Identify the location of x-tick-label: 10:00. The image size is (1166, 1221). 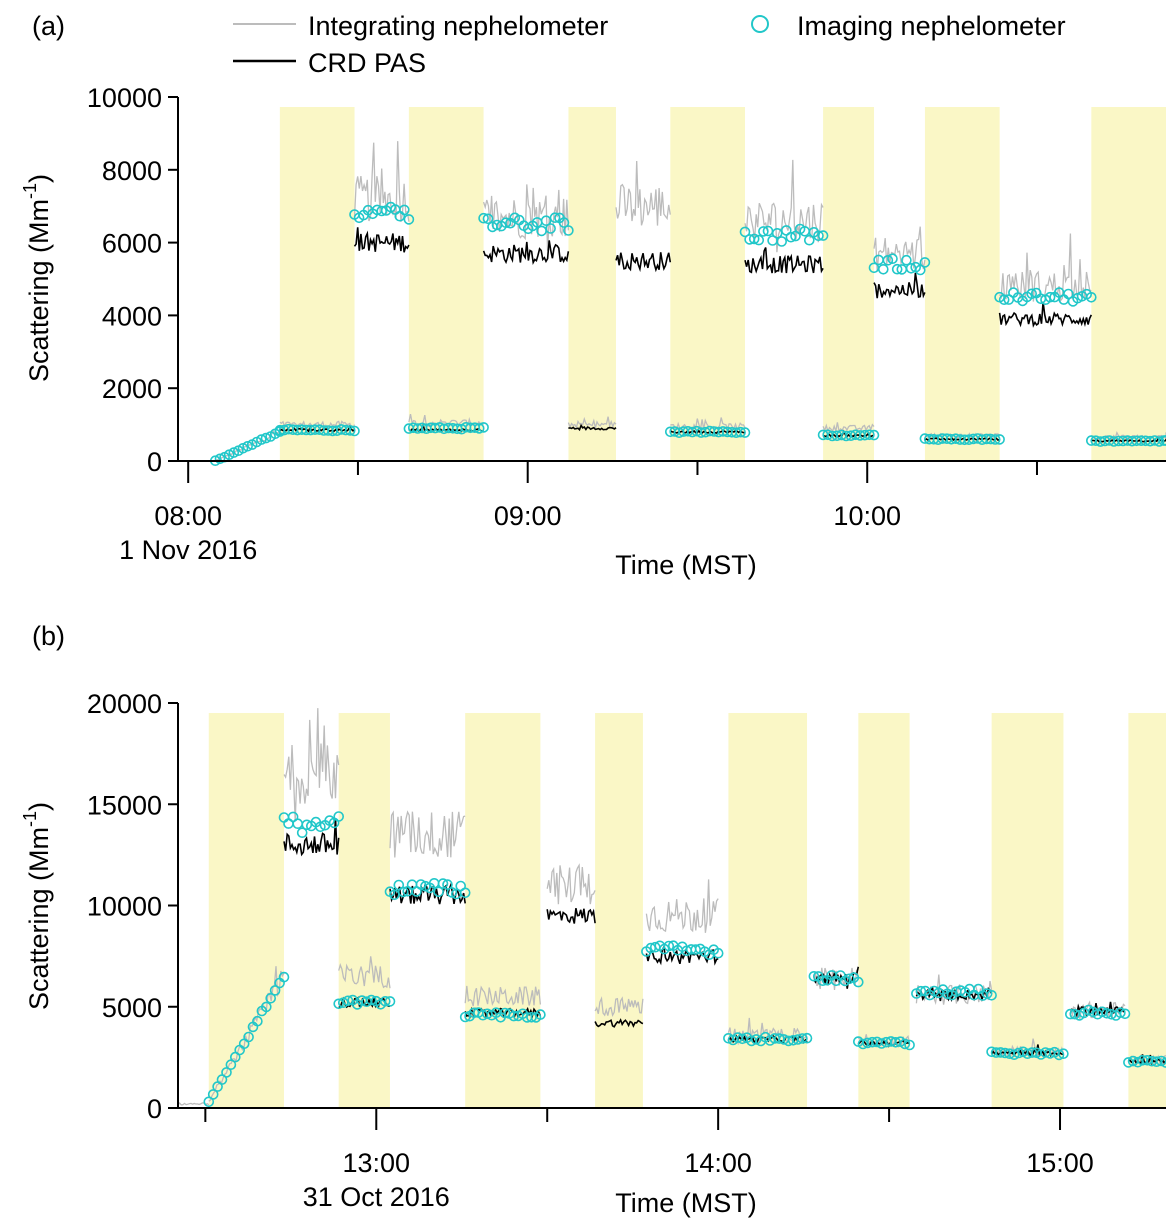
(867, 516).